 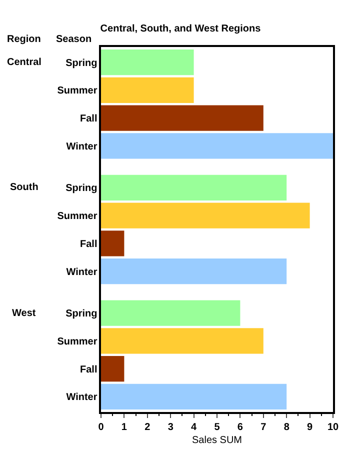 I want to click on x-tick-label: 1, so click(x=124, y=427).